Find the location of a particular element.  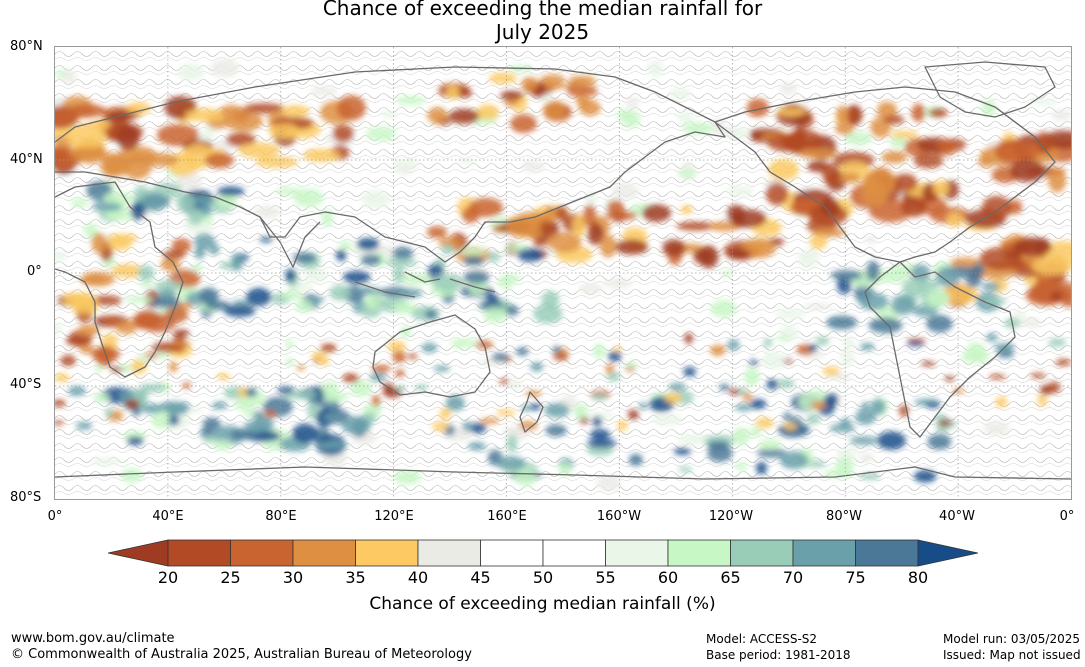

continent-indonesia is located at coordinates (425, 284).